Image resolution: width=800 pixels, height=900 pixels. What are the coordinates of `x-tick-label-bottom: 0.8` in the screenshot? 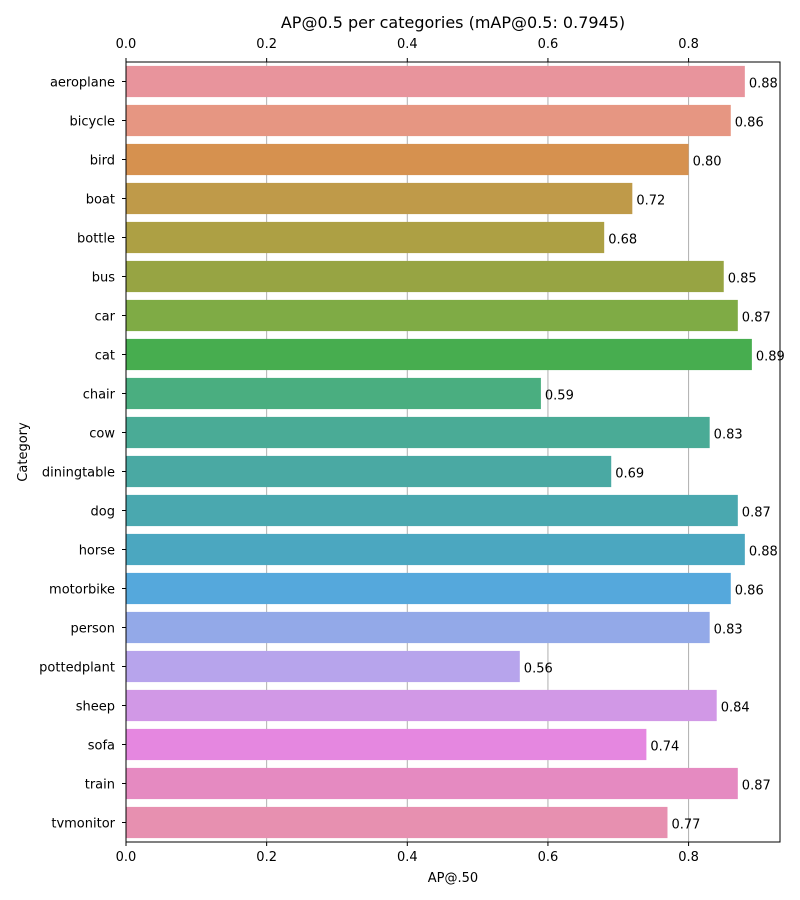 It's located at (688, 857).